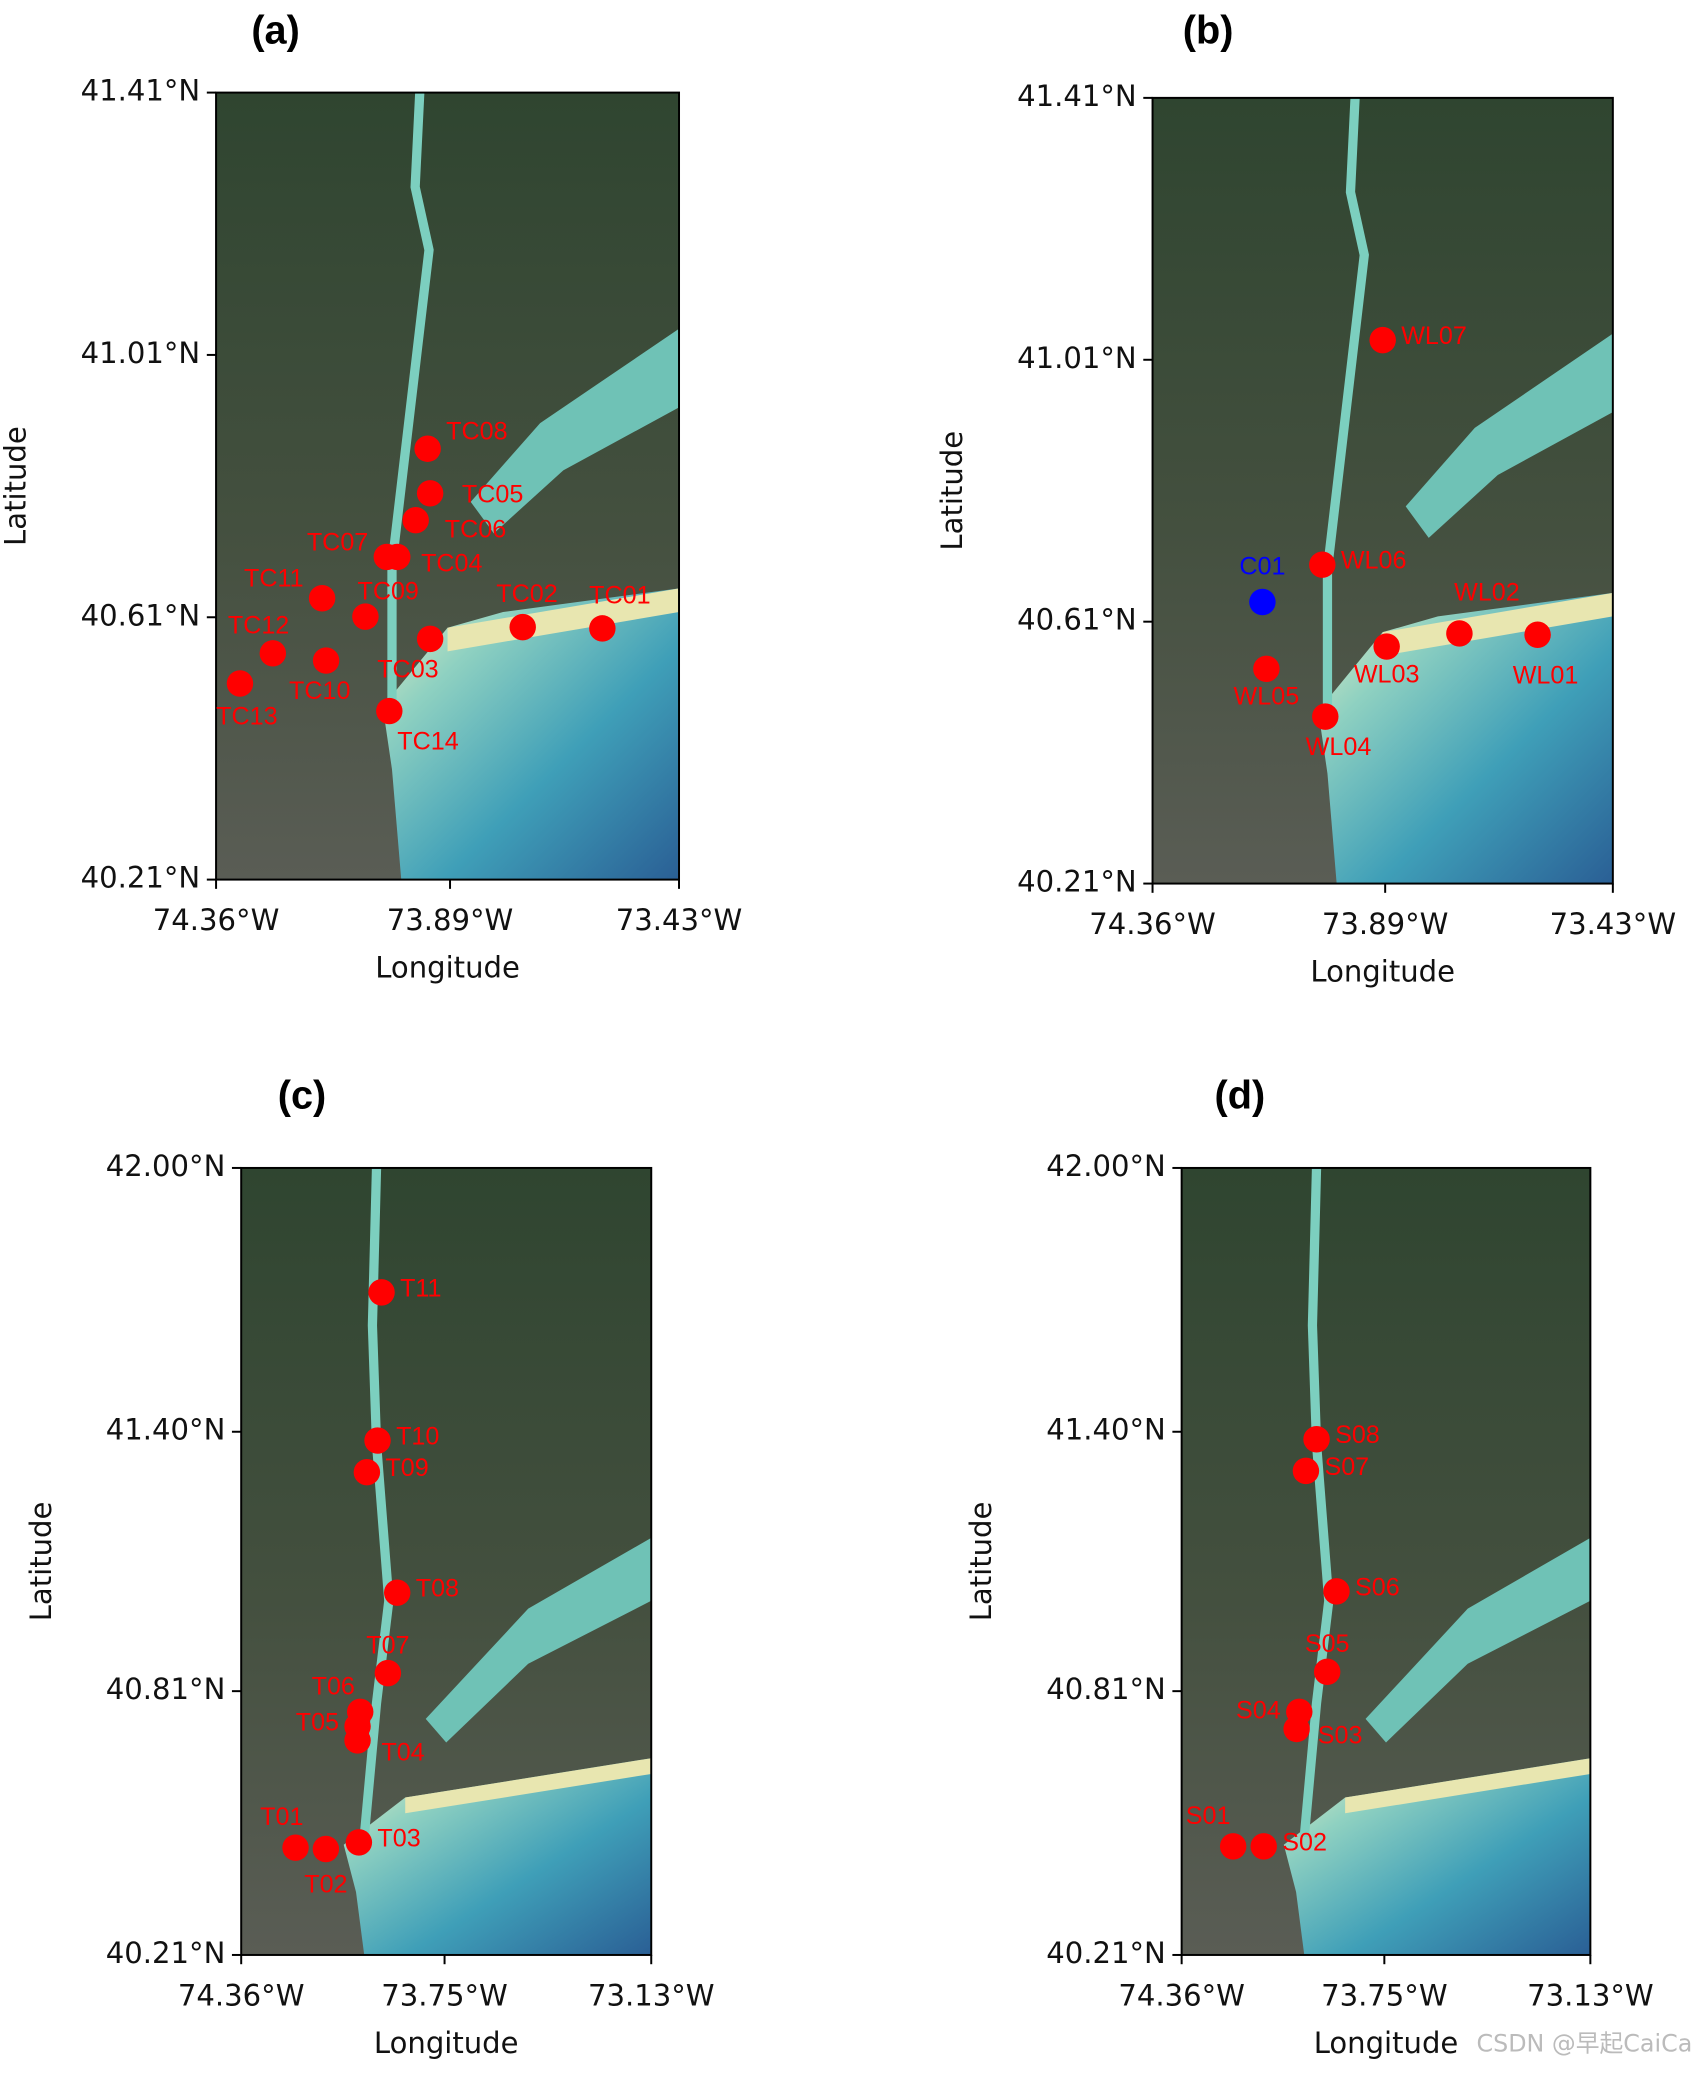  What do you see at coordinates (476, 431) in the screenshot?
I see `station-label: TC08` at bounding box center [476, 431].